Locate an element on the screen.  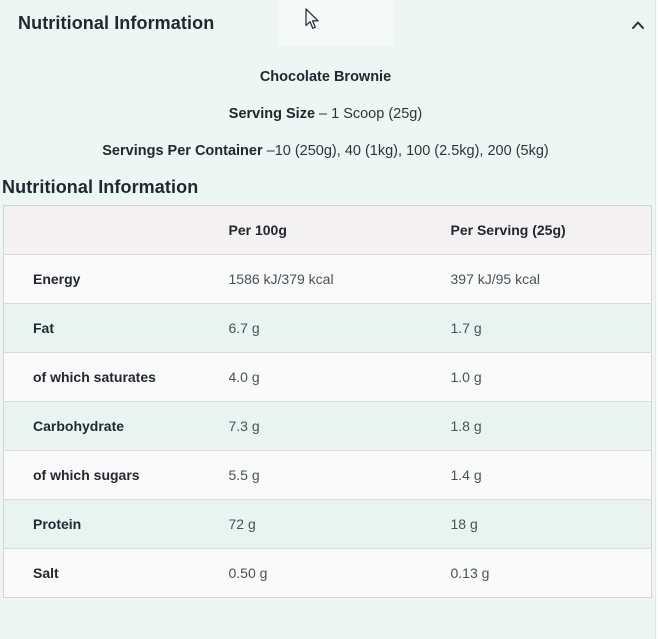
per-100g-cell: 7.3 g is located at coordinates (244, 426).